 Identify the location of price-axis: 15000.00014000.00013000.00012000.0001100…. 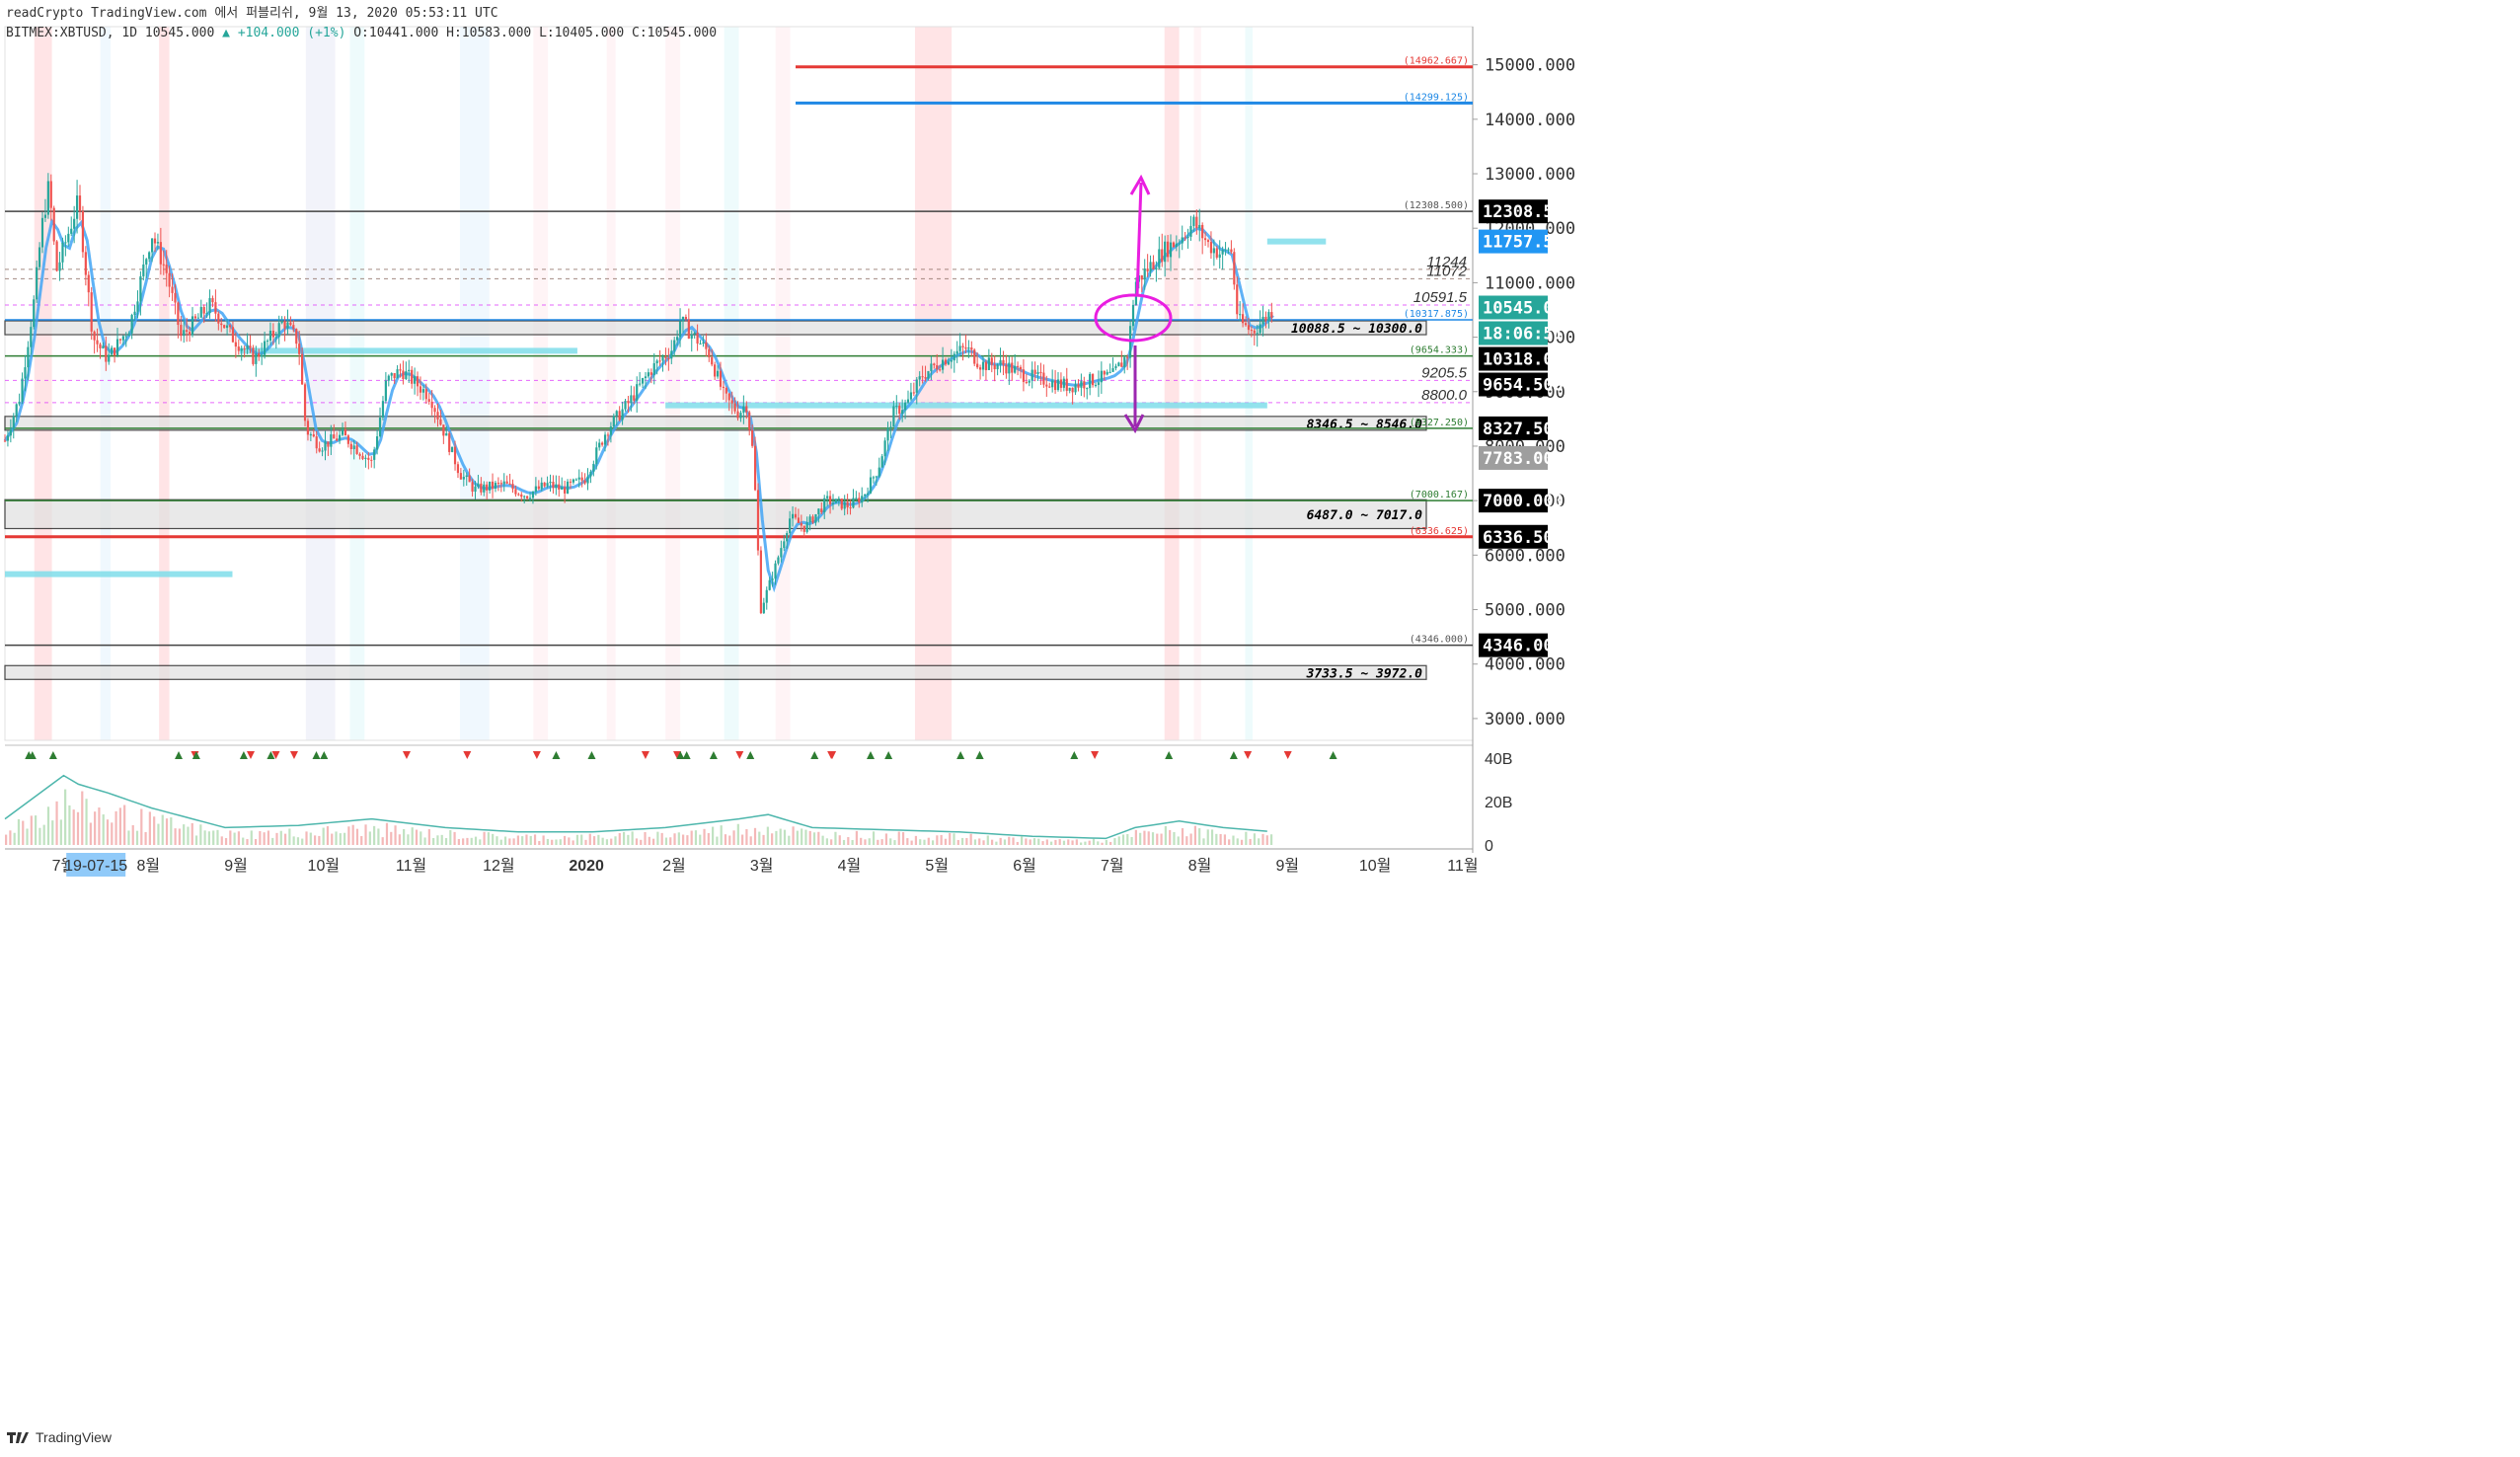
(1524, 392).